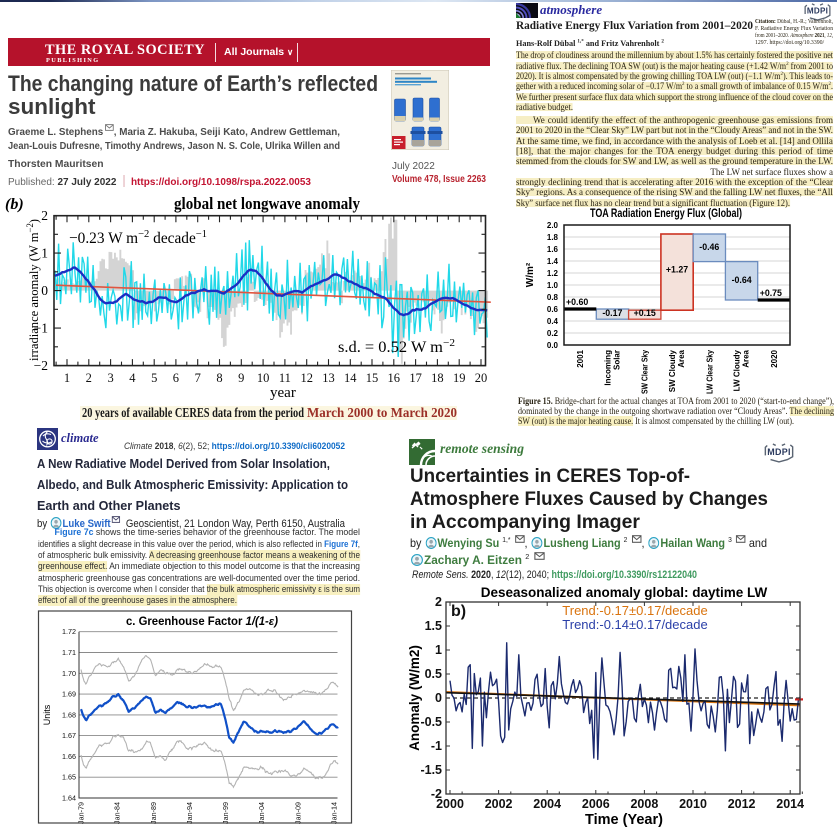 The image size is (837, 833). What do you see at coordinates (634, 624) in the screenshot?
I see `svg-text: Trend:-0.14±0.17/decade` at bounding box center [634, 624].